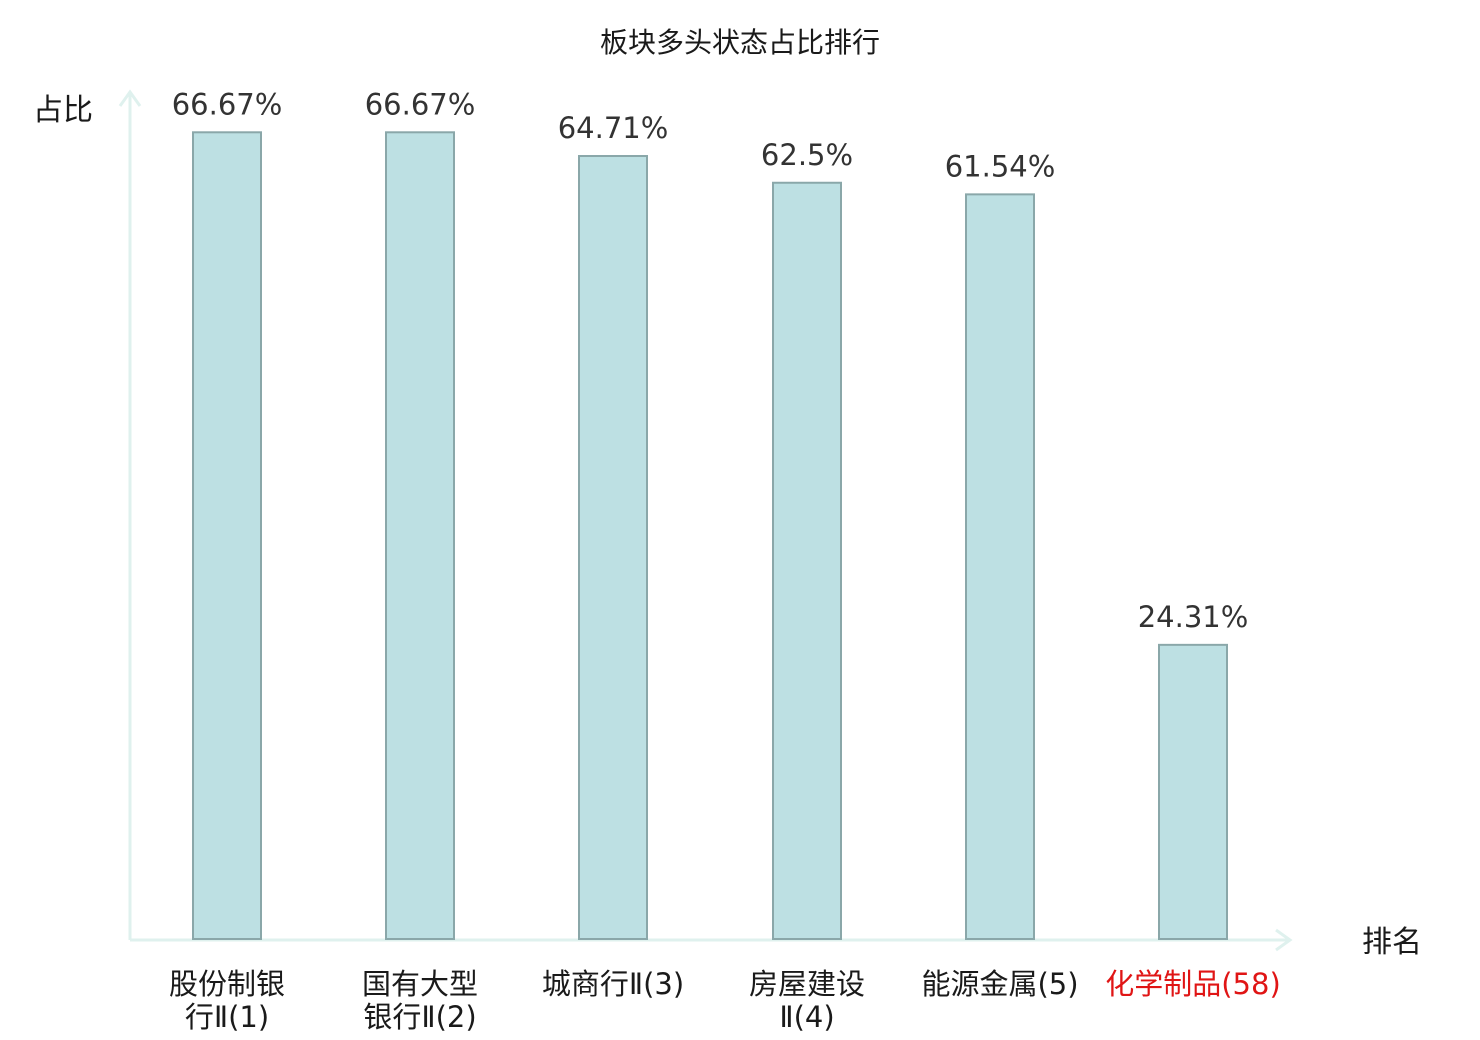 The image size is (1480, 1040). Describe the element at coordinates (1193, 617) in the screenshot. I see `data-label: 24.31%` at that location.